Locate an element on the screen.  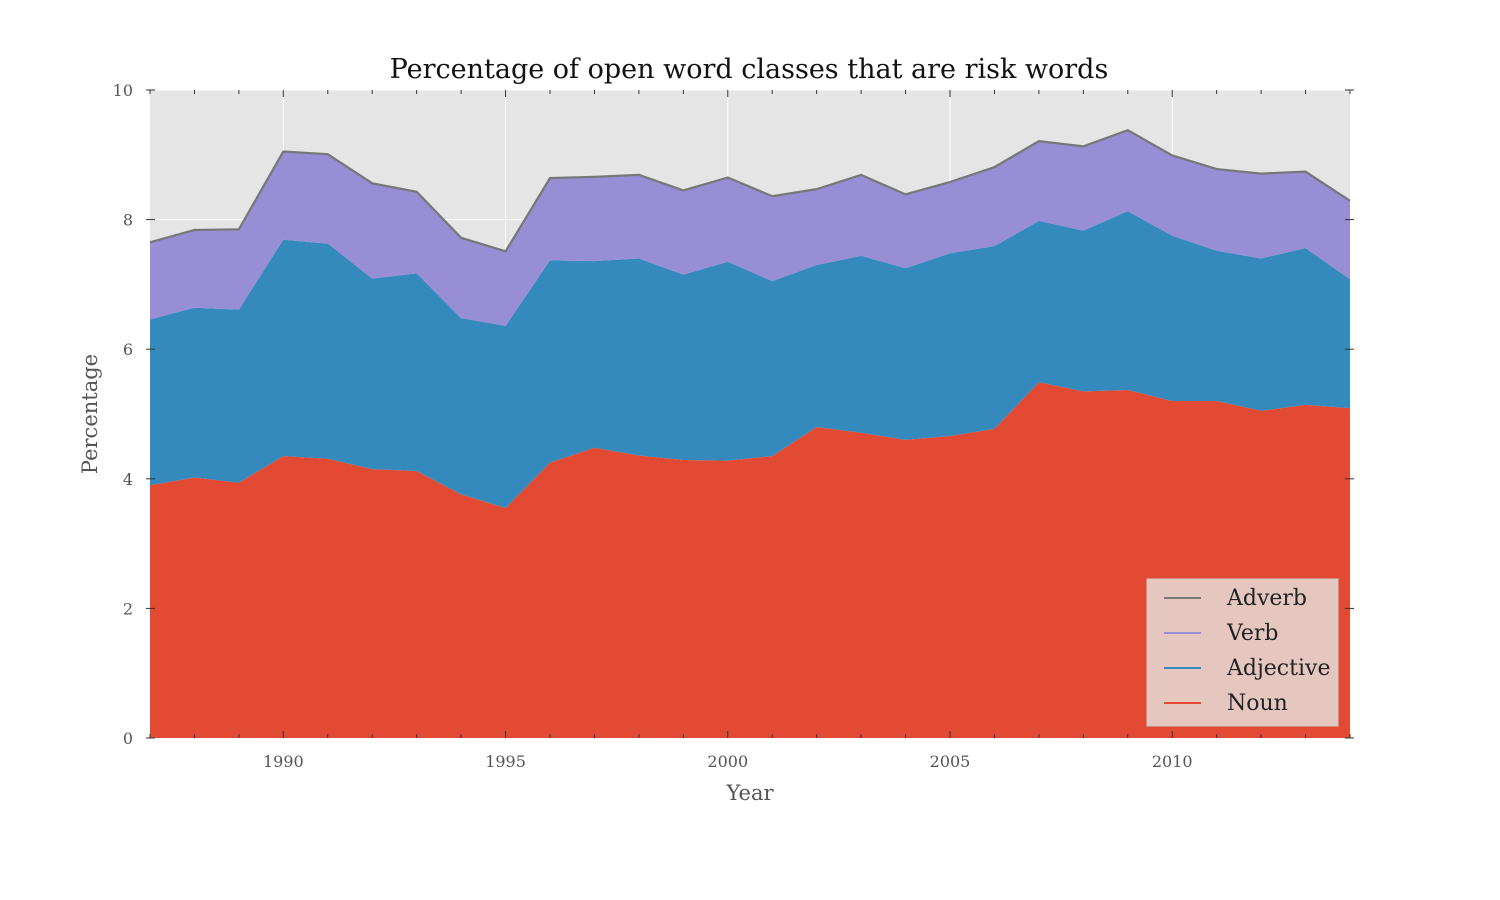
x-tick-label: 1995 is located at coordinates (505, 761).